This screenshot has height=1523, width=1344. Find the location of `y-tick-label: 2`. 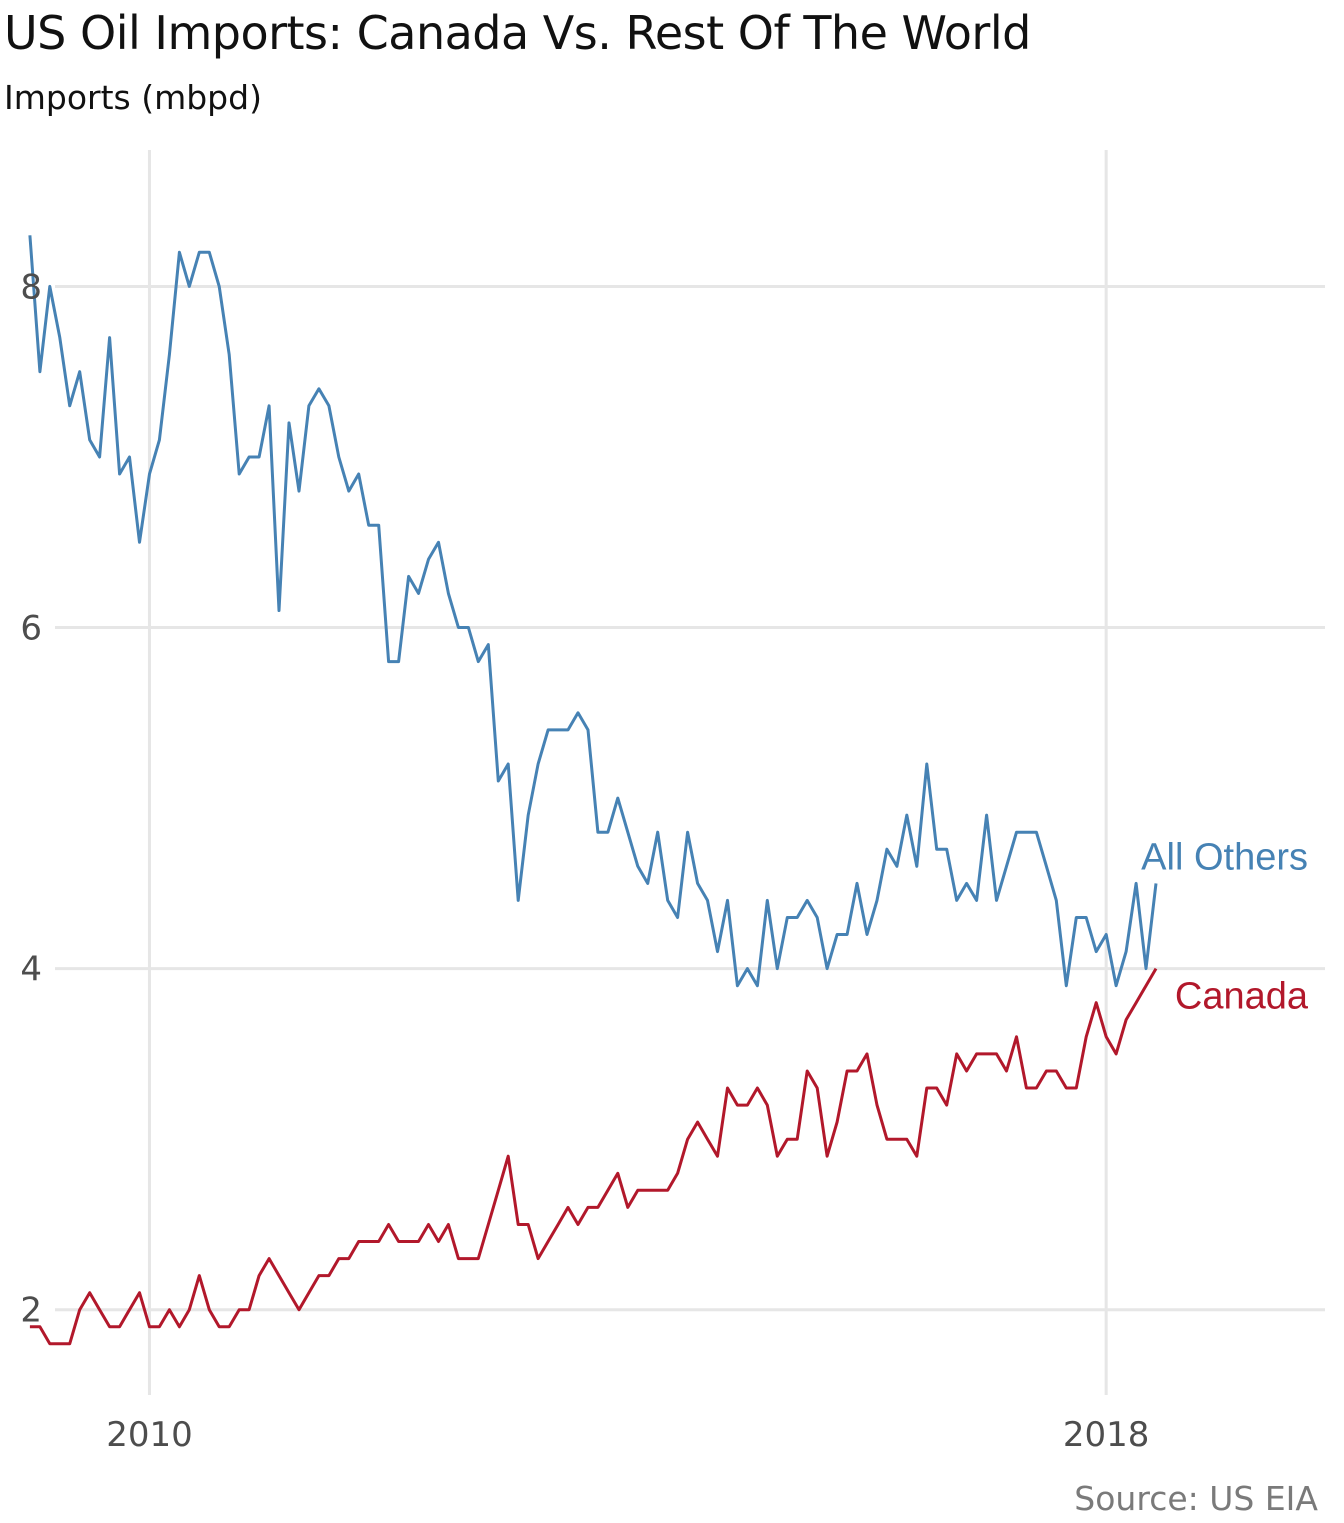

y-tick-label: 2 is located at coordinates (31, 1311).